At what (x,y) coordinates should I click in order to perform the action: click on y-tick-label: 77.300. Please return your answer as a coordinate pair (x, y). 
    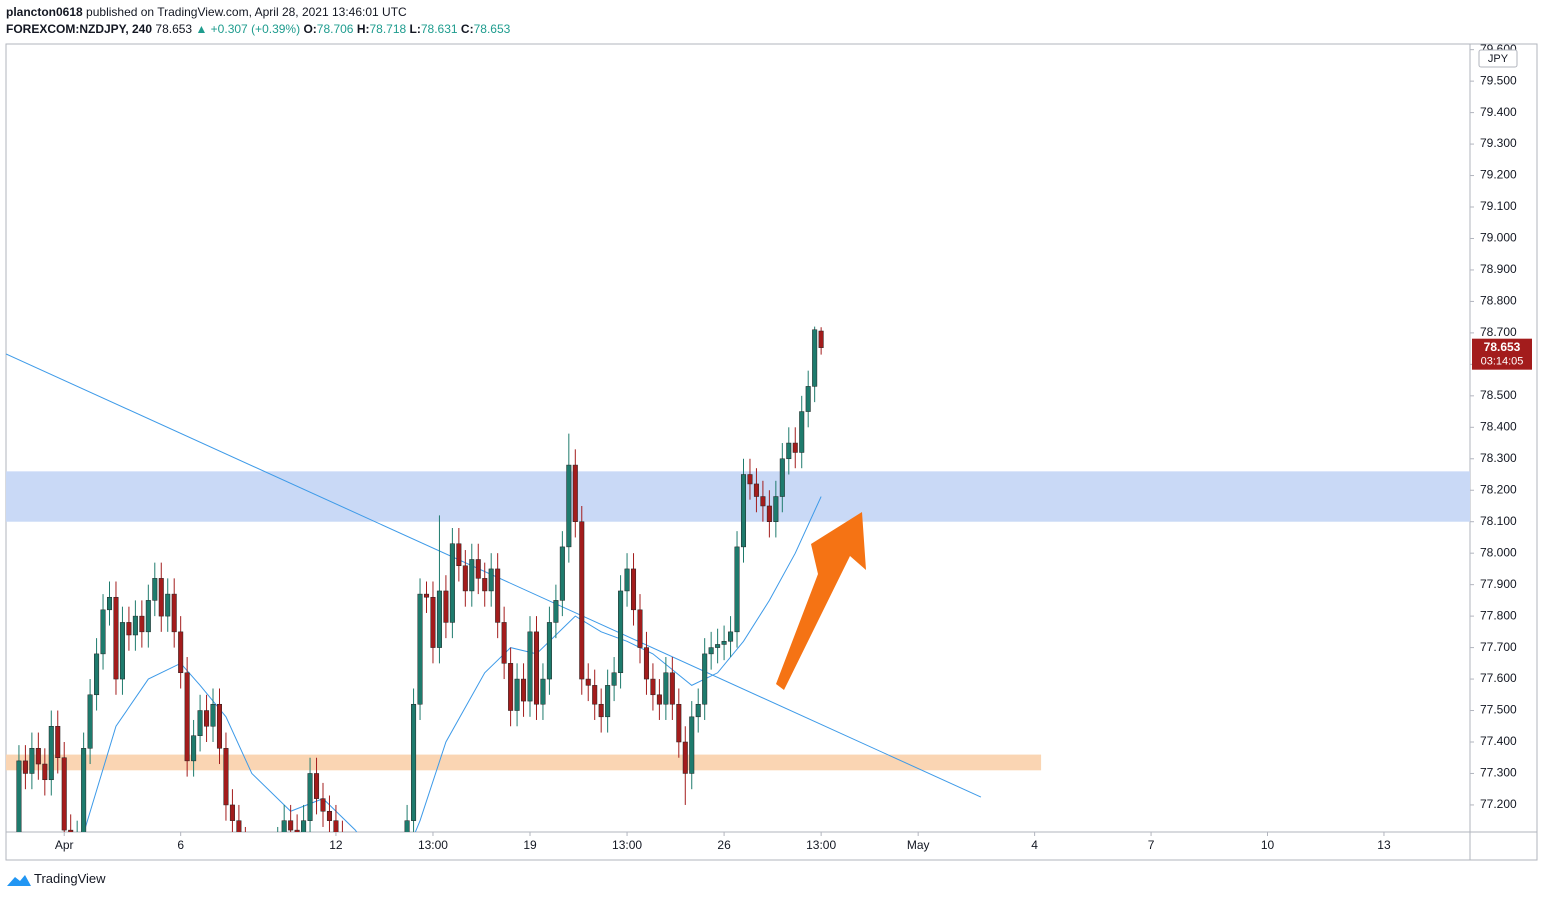
    Looking at the image, I should click on (1498, 773).